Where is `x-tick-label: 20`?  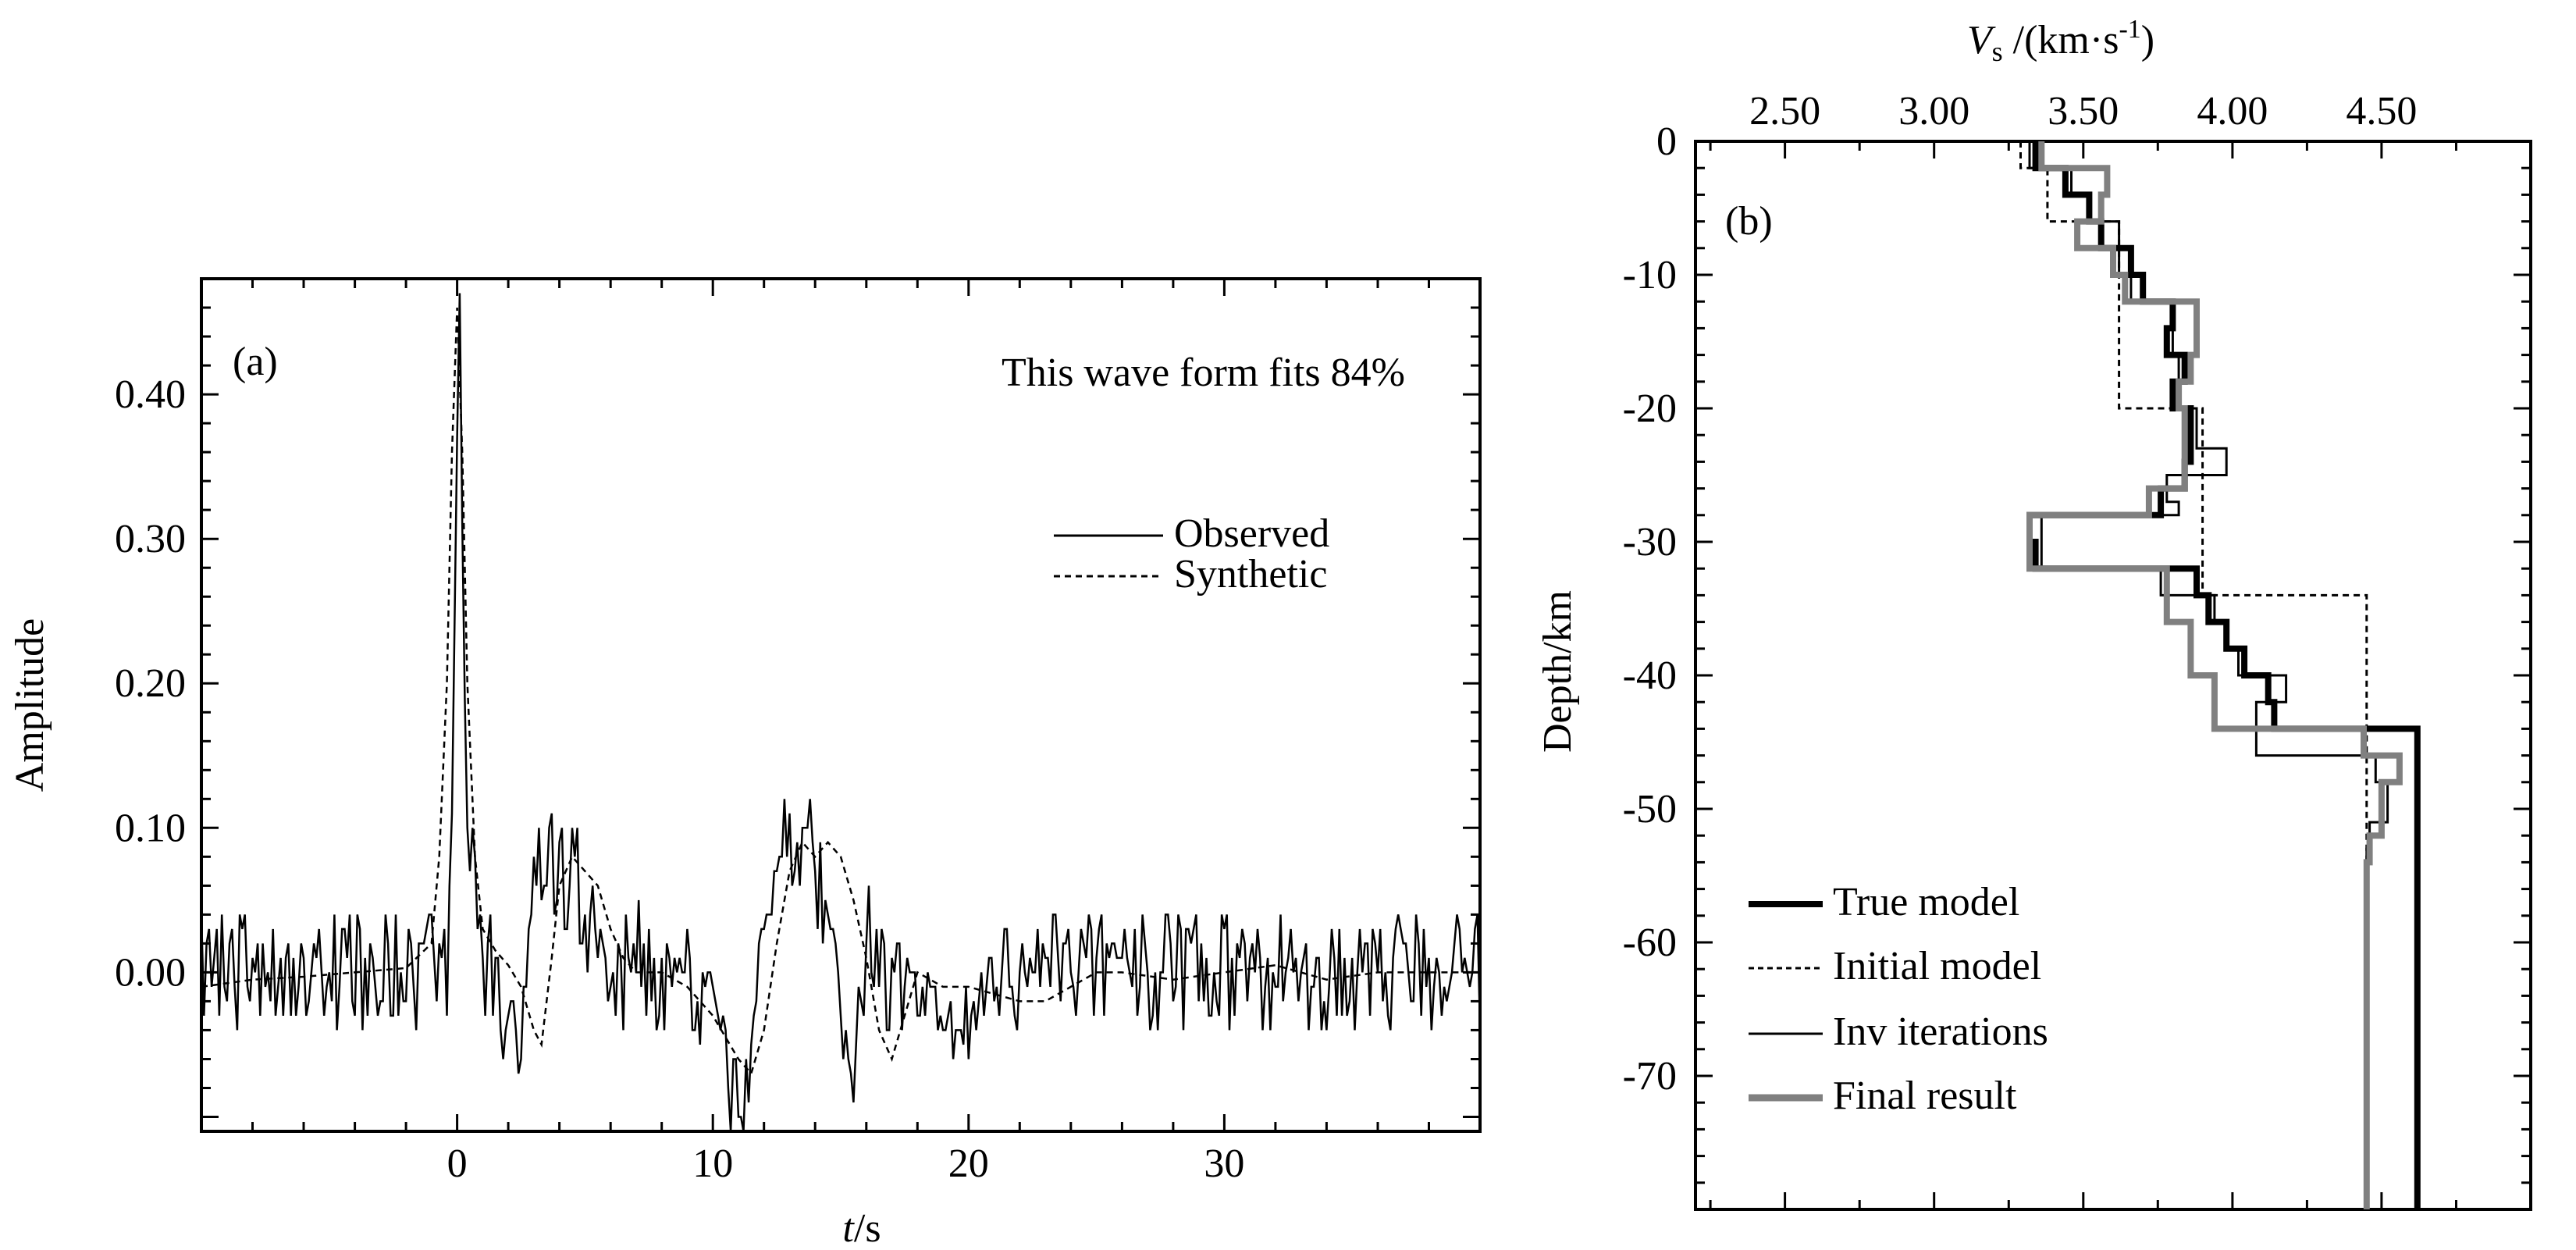
x-tick-label: 20 is located at coordinates (969, 1163).